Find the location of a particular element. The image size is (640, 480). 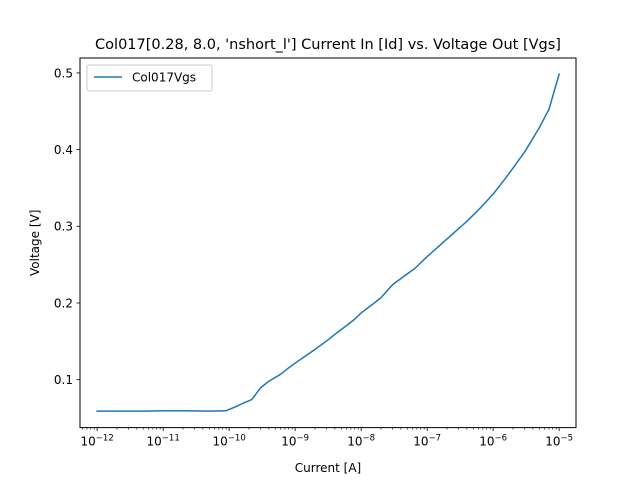

x-tick-label: 10⁻¹⁰ is located at coordinates (229, 441).